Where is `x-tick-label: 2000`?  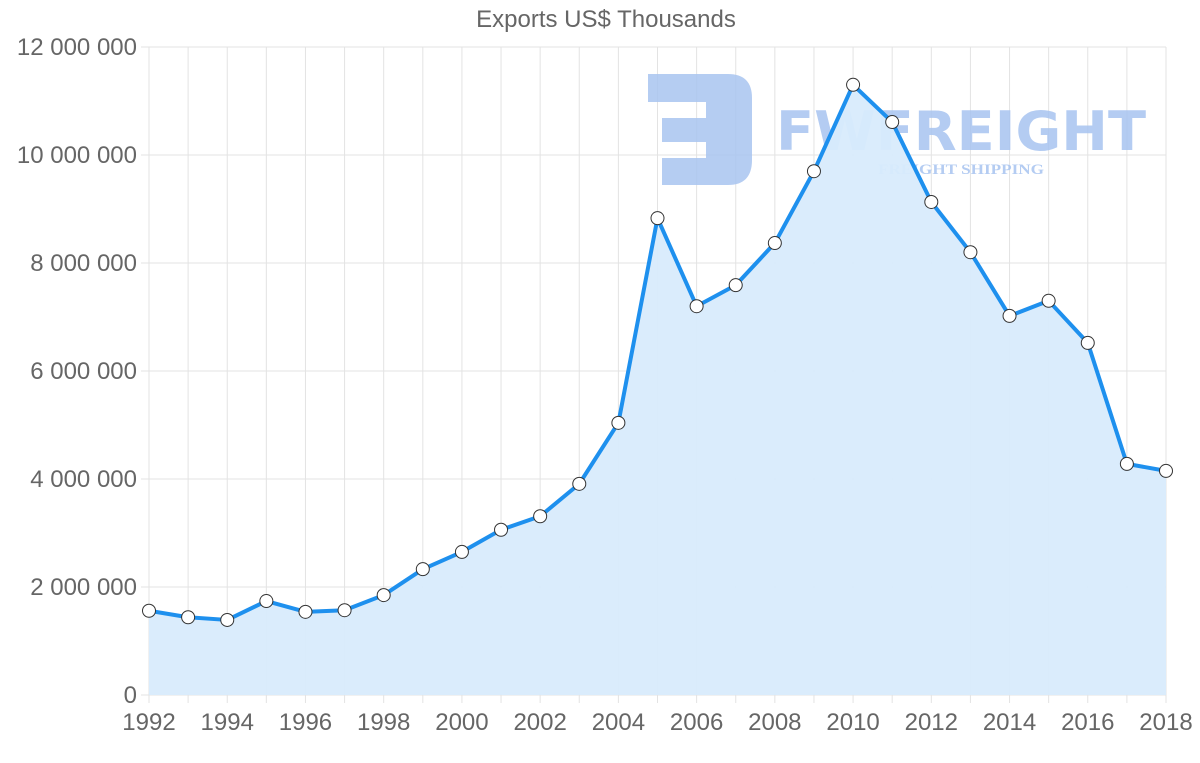
x-tick-label: 2000 is located at coordinates (461, 722).